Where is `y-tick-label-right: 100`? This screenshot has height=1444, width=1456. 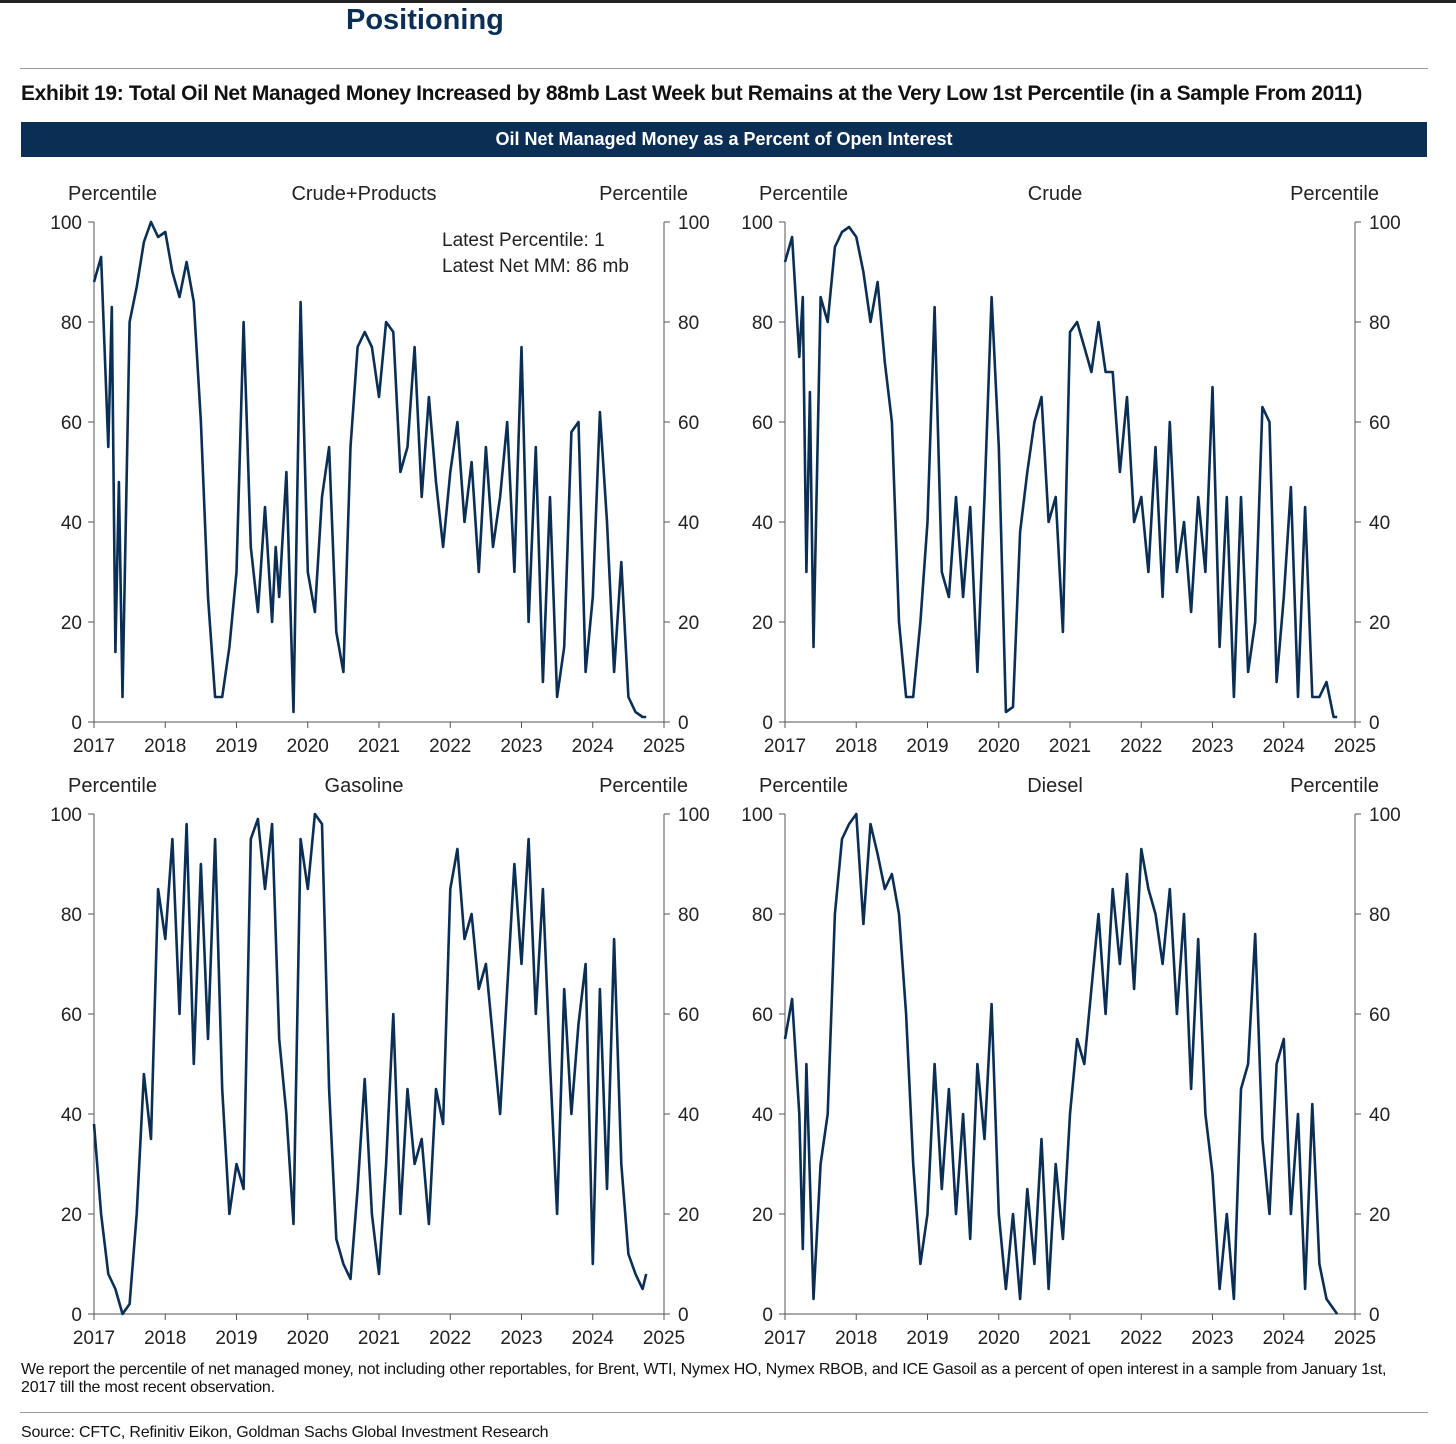
y-tick-label-right: 100 is located at coordinates (694, 815).